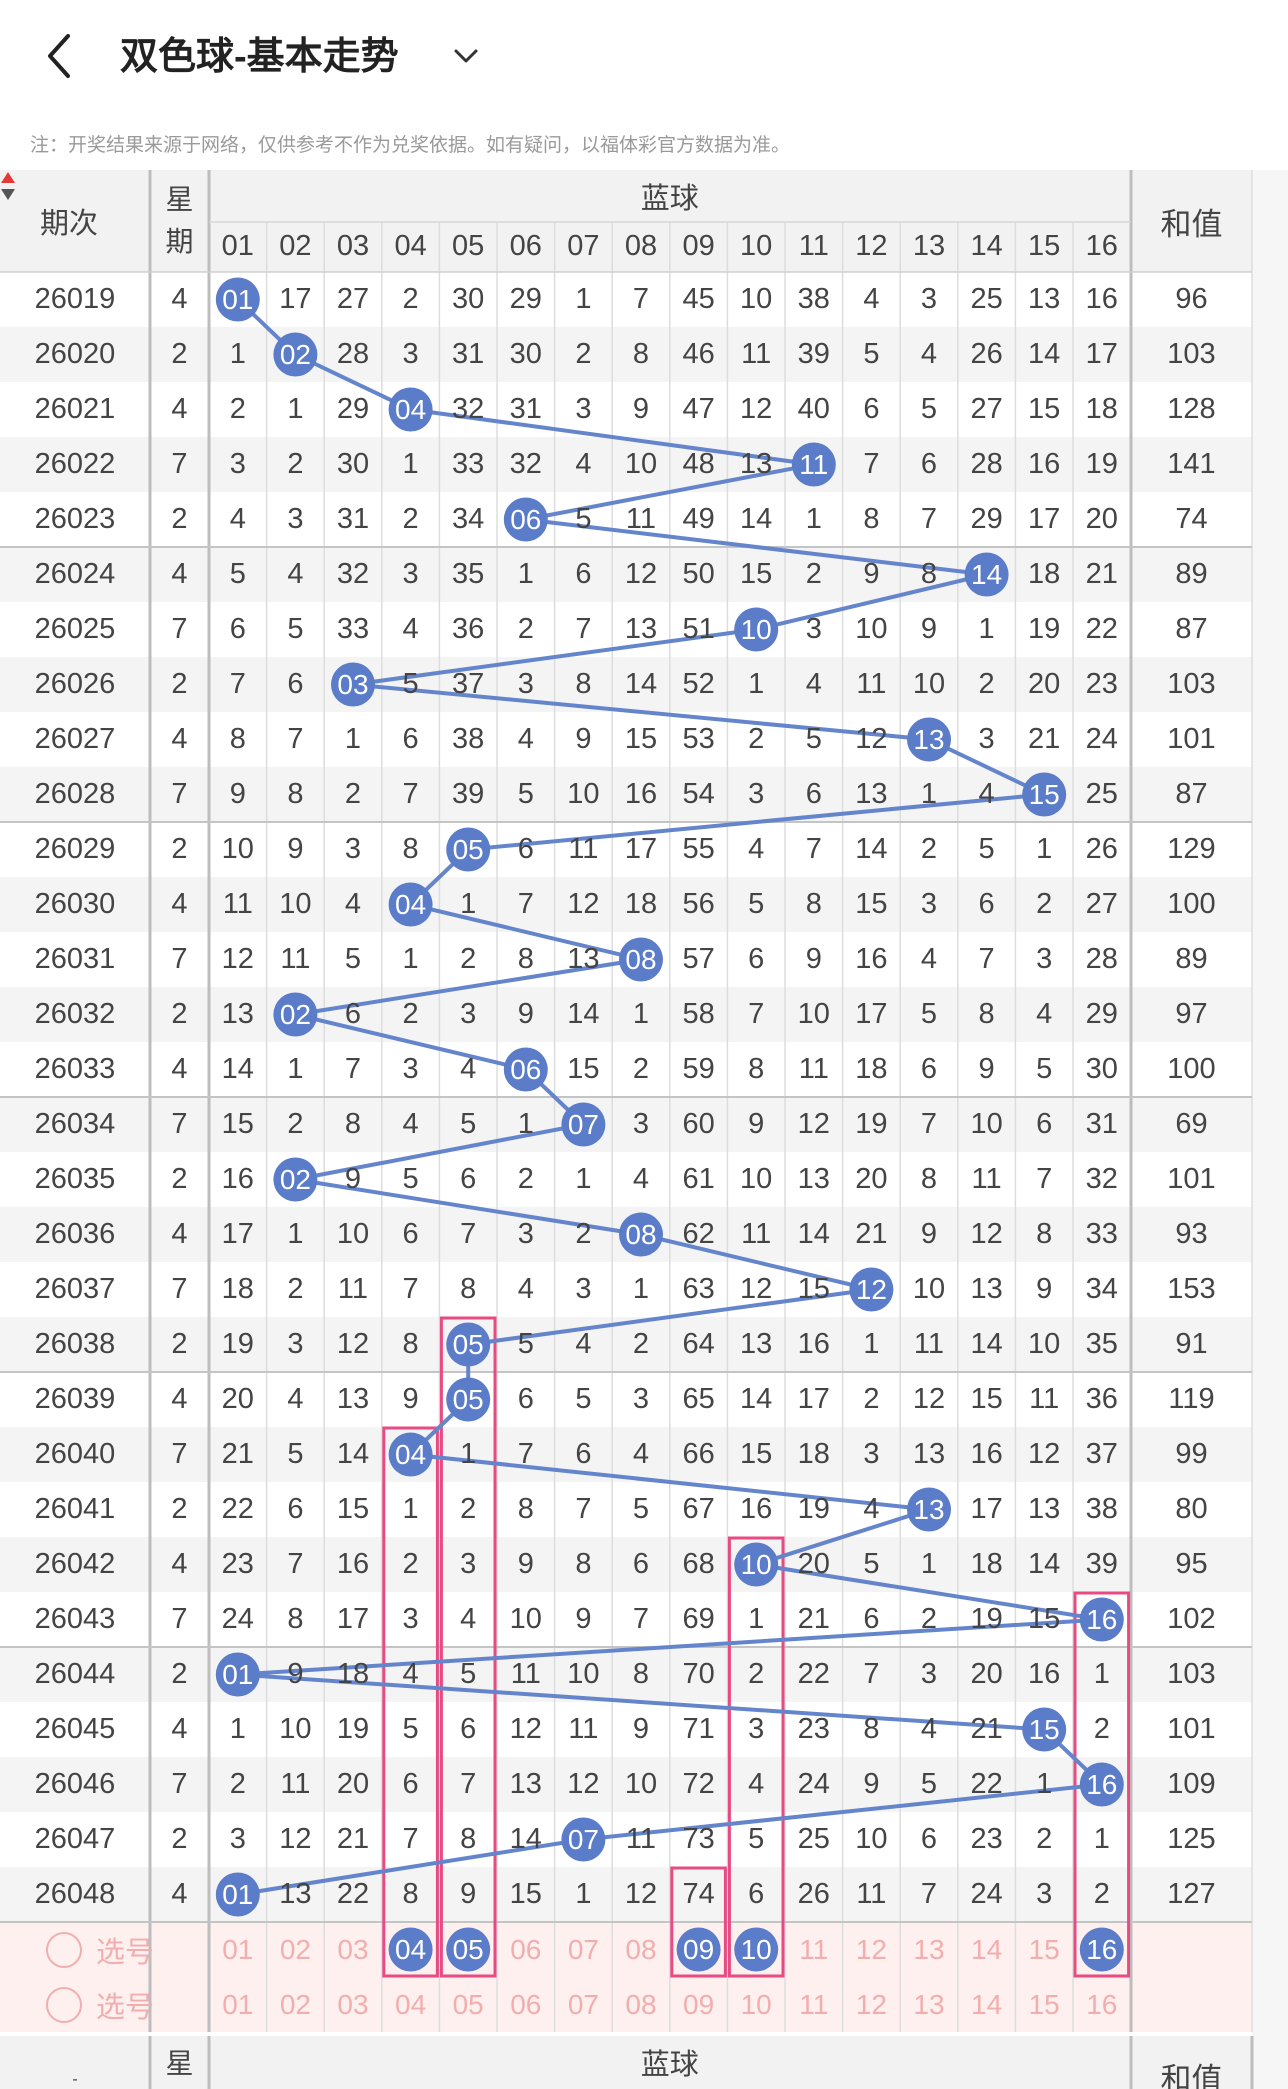  What do you see at coordinates (75, 959) in the screenshot?
I see `period-cell: 26031` at bounding box center [75, 959].